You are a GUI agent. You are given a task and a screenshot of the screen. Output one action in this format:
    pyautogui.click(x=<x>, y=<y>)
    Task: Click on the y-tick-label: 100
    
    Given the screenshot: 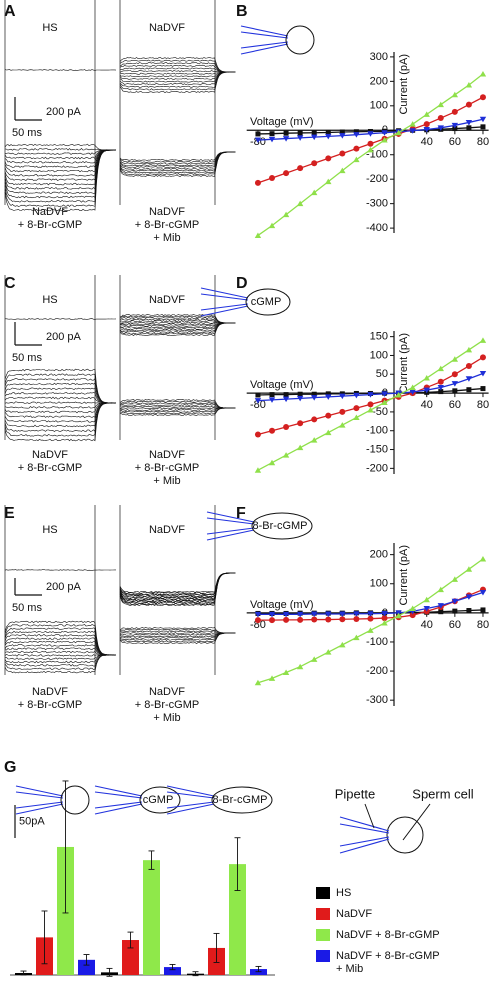 What is the action you would take?
    pyautogui.click(x=379, y=106)
    